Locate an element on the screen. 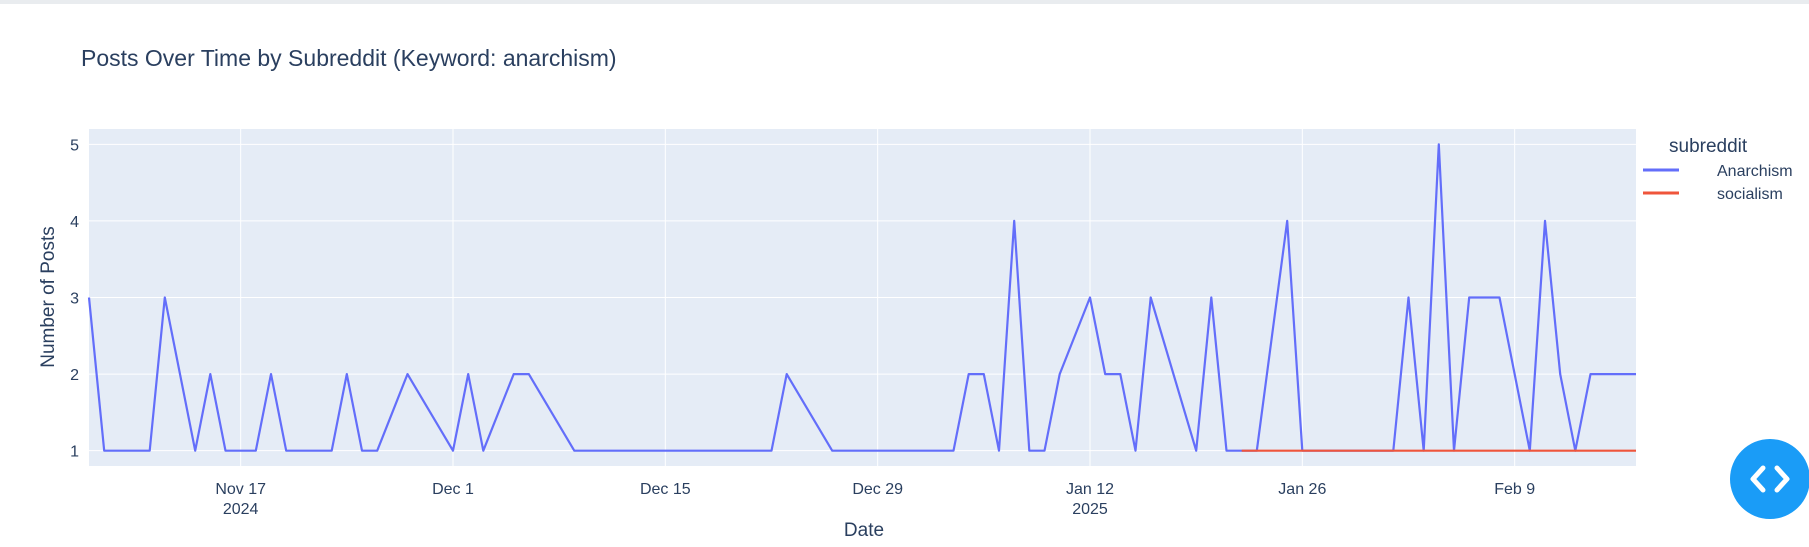 The image size is (1809, 547). x-tick-label: Nov 17 is located at coordinates (240, 489).